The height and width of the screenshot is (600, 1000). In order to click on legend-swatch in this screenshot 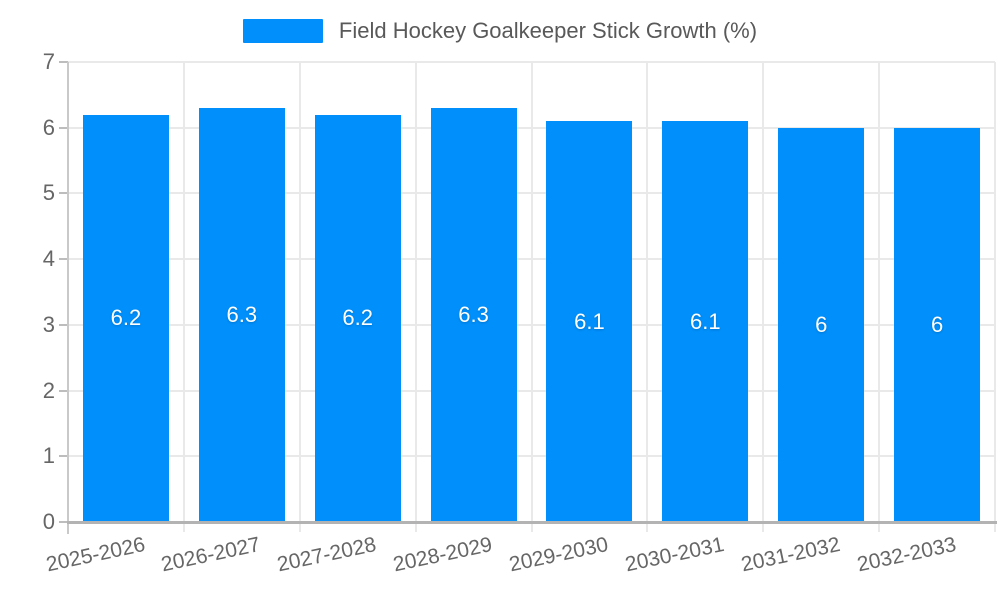, I will do `click(282, 31)`.